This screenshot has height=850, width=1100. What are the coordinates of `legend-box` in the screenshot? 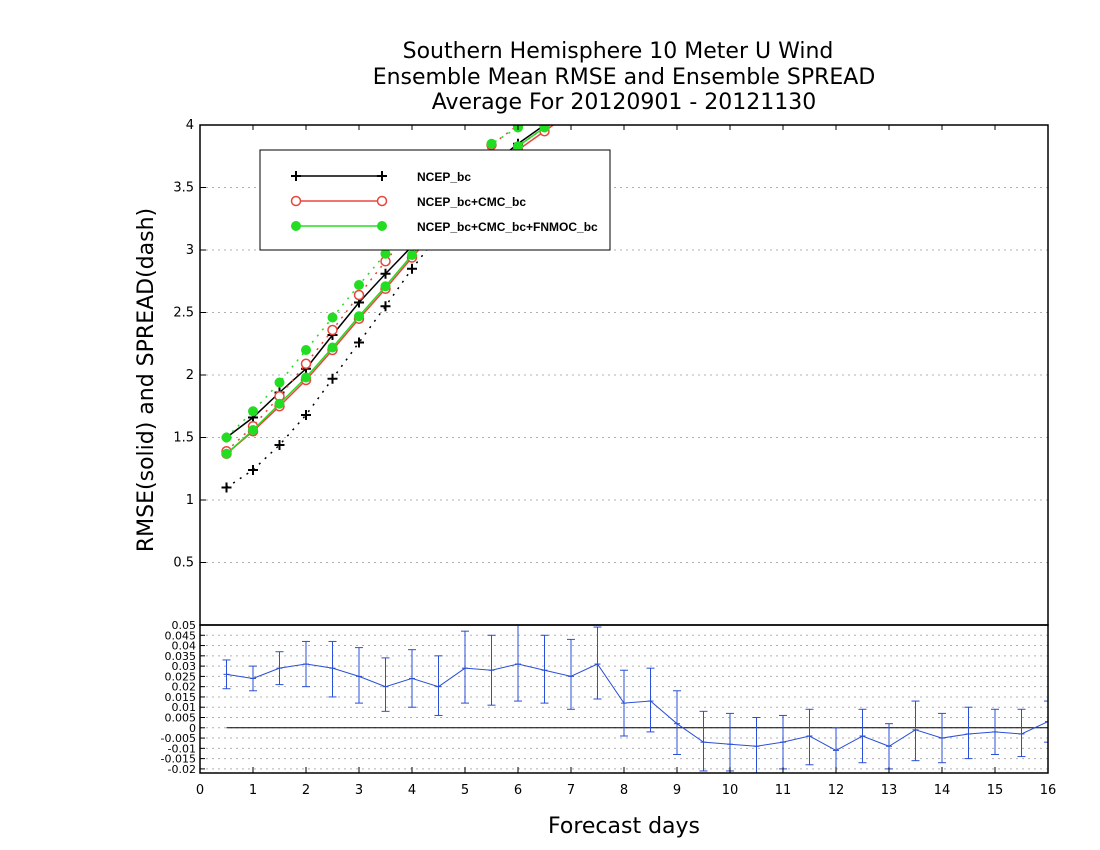 It's located at (435, 200).